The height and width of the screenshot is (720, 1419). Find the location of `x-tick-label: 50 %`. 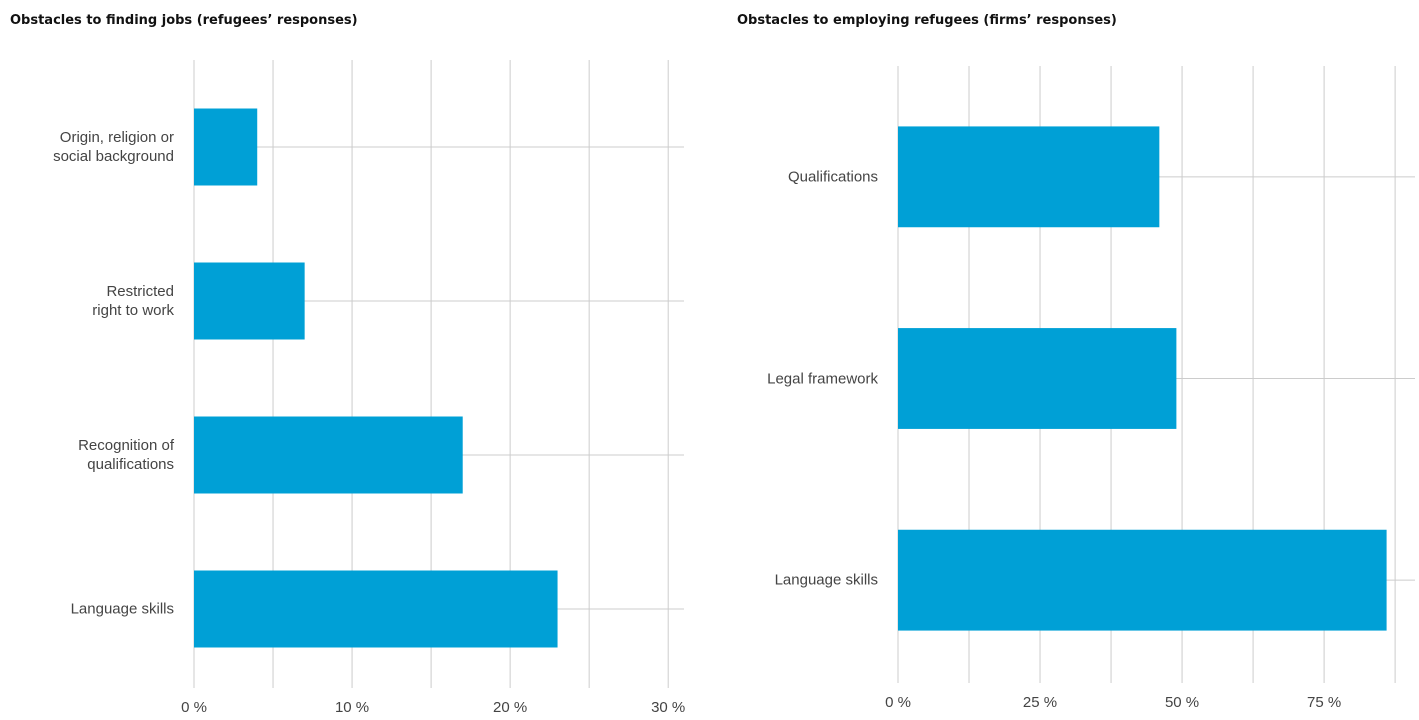

x-tick-label: 50 % is located at coordinates (1182, 702).